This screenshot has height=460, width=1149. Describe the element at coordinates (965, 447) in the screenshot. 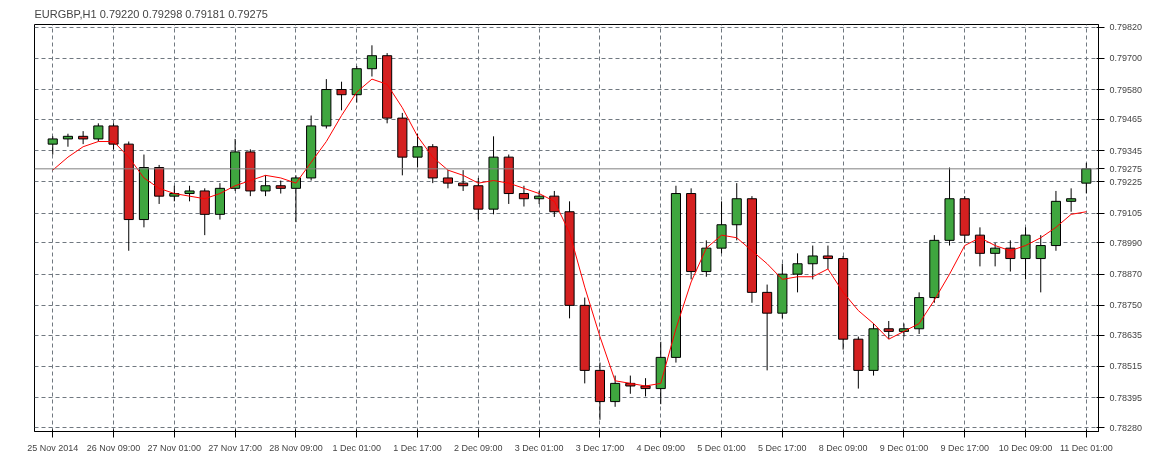

I see `x-tick-label: 9 Dec 17:00` at that location.